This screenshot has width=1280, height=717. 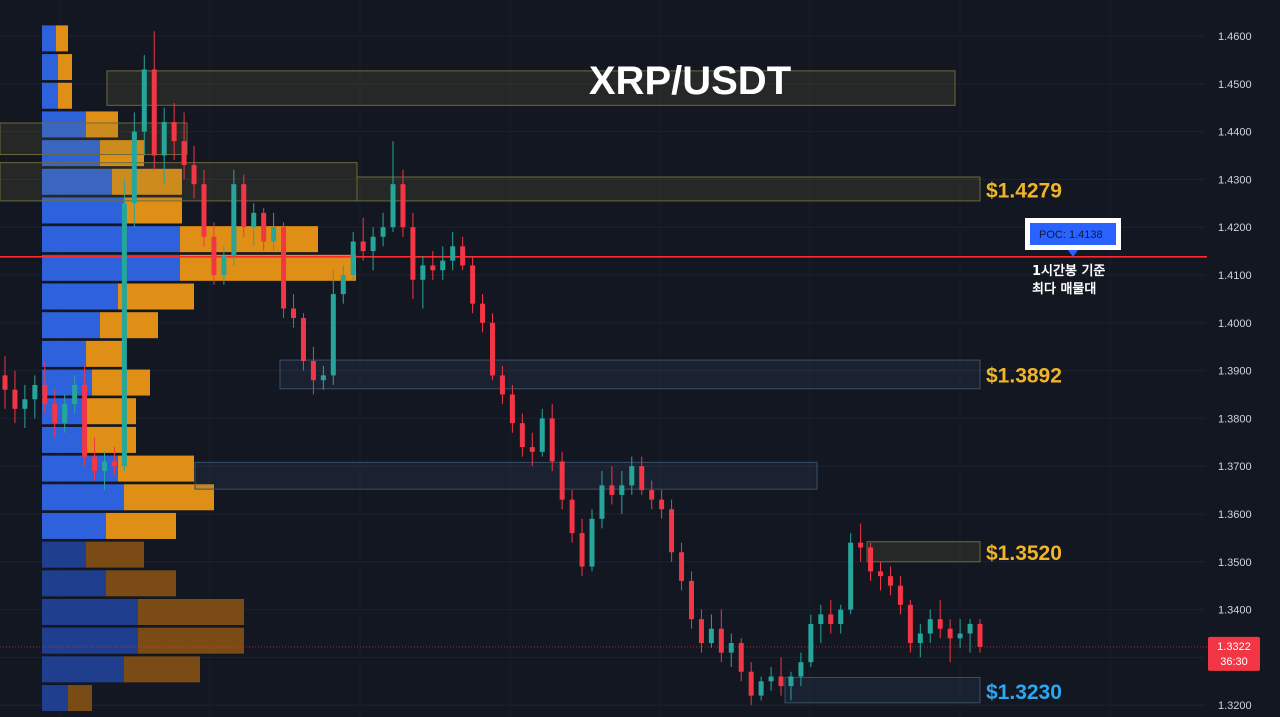 I want to click on level-label: $1.4279, so click(x=1024, y=190).